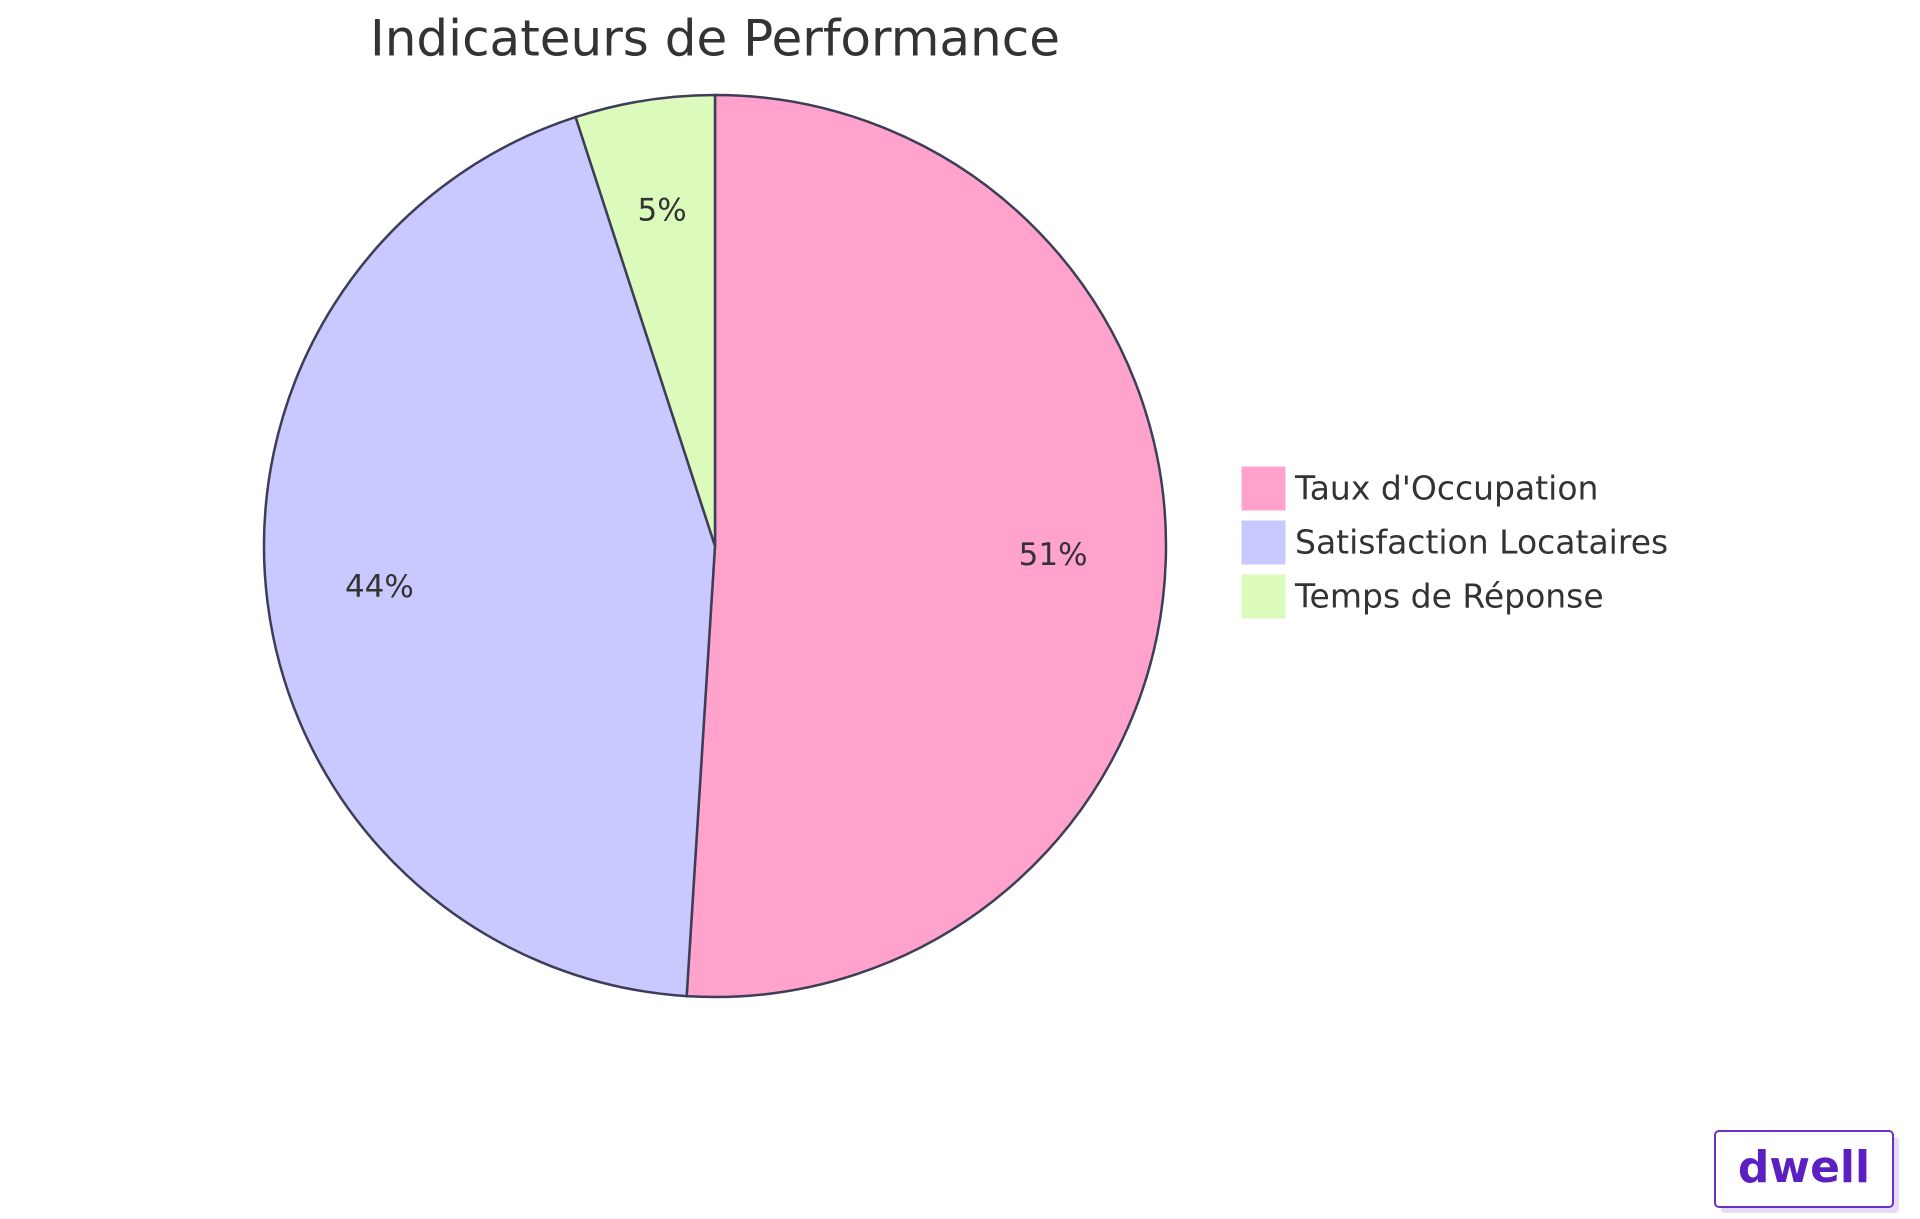 This screenshot has width=1920, height=1219. What do you see at coordinates (379, 587) in the screenshot?
I see `slice-label: 44%` at bounding box center [379, 587].